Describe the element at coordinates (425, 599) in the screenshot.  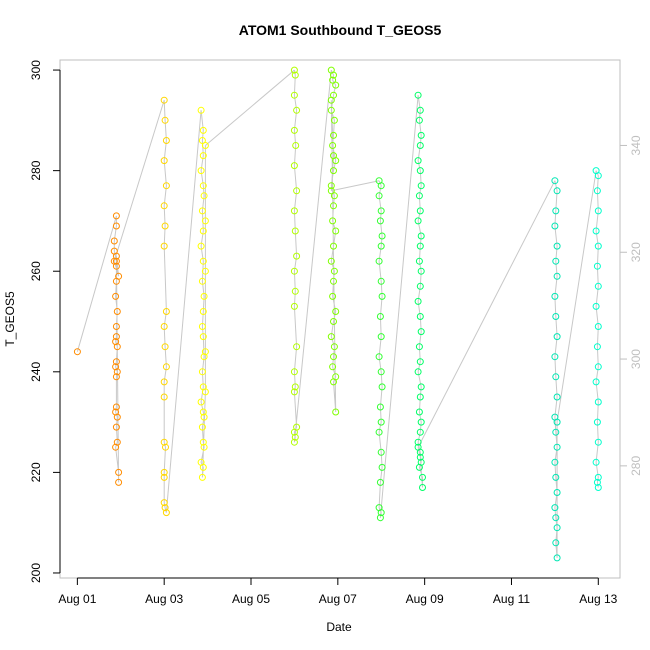
I see `x-tick-label: Aug 09` at that location.